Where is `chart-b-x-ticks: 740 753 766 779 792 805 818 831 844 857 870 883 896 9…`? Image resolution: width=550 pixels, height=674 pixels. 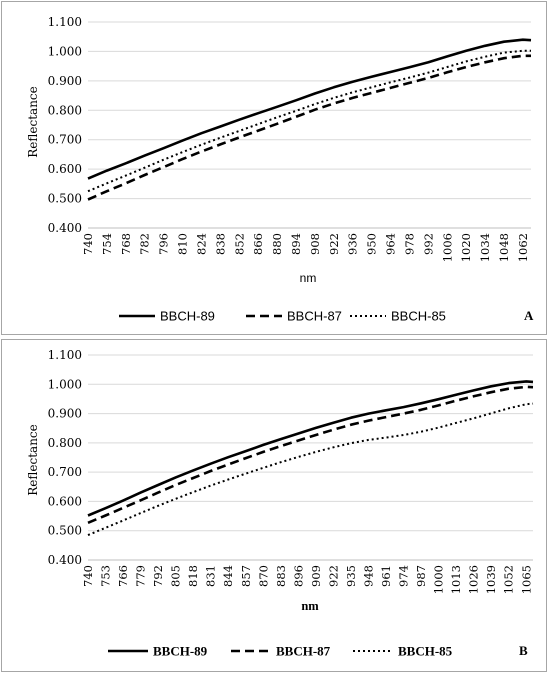 chart-b-x-ticks: 740 753 766 779 792 805 818 831 844 857 870 883 896 9… is located at coordinates (307, 579).